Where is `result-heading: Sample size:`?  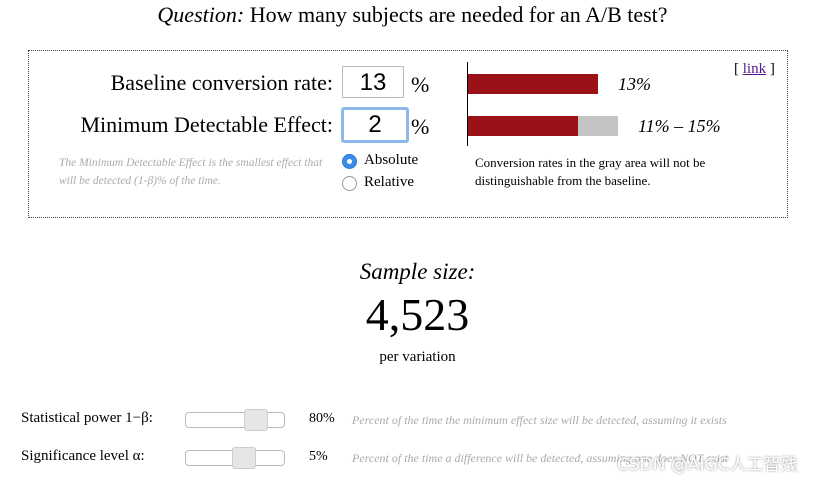 result-heading: Sample size: is located at coordinates (417, 271).